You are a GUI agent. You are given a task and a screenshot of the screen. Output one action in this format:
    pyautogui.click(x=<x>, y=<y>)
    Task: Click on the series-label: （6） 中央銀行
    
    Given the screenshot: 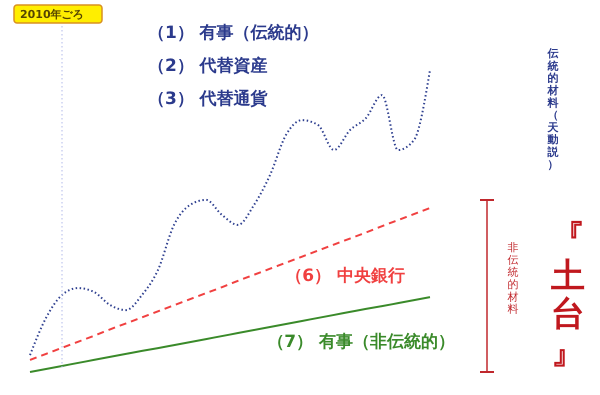 What is the action you would take?
    pyautogui.click(x=345, y=276)
    